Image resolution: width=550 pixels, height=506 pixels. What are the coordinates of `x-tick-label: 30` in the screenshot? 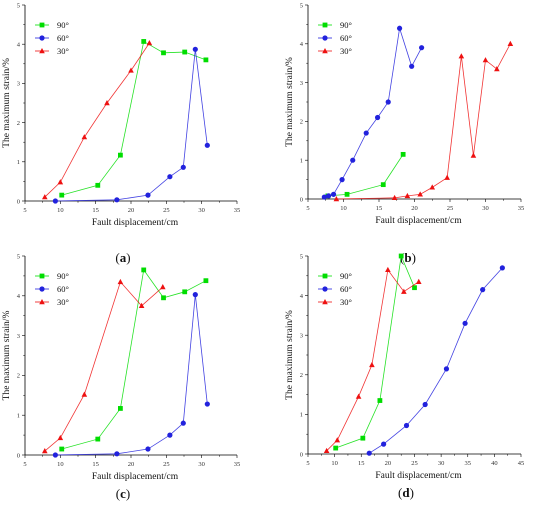 It's located at (201, 210).